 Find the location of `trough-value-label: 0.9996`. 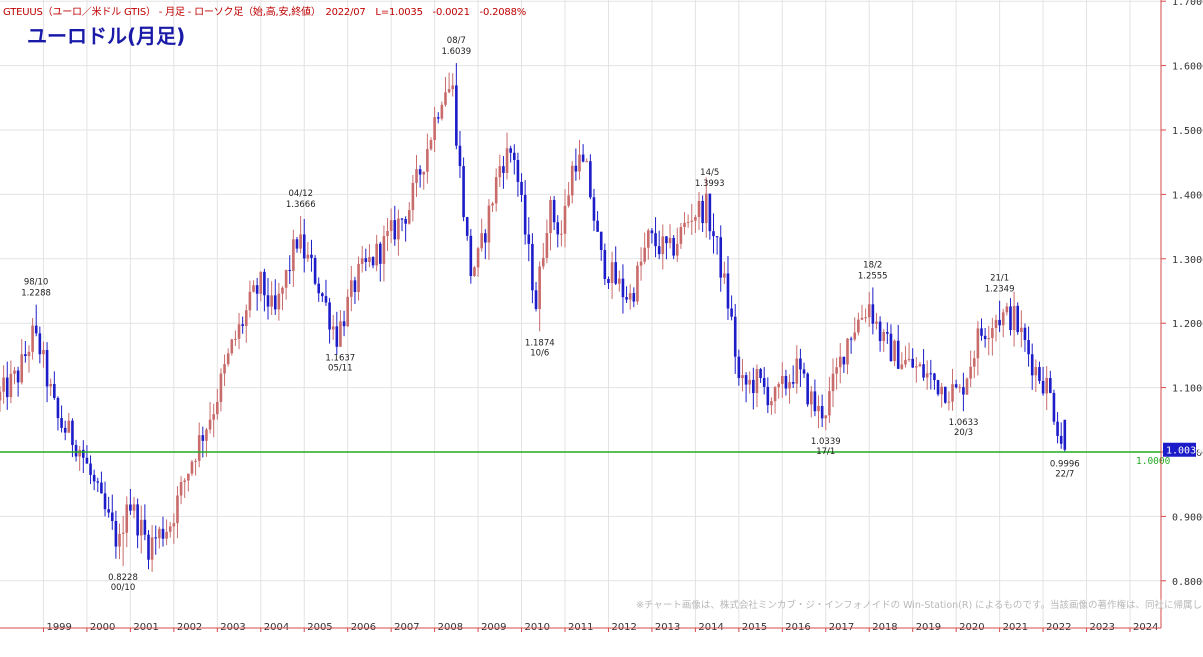

trough-value-label: 0.9996 is located at coordinates (1065, 464).